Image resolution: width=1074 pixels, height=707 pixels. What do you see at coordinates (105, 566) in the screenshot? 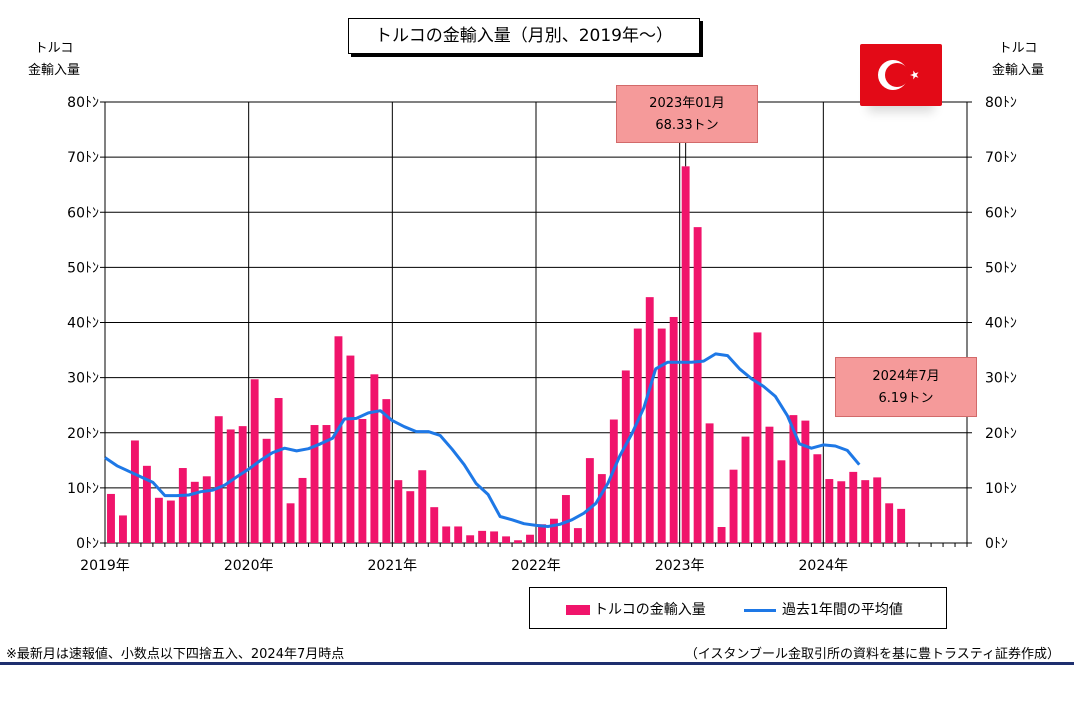
I see `x-tick-label: 2019年` at bounding box center [105, 566].